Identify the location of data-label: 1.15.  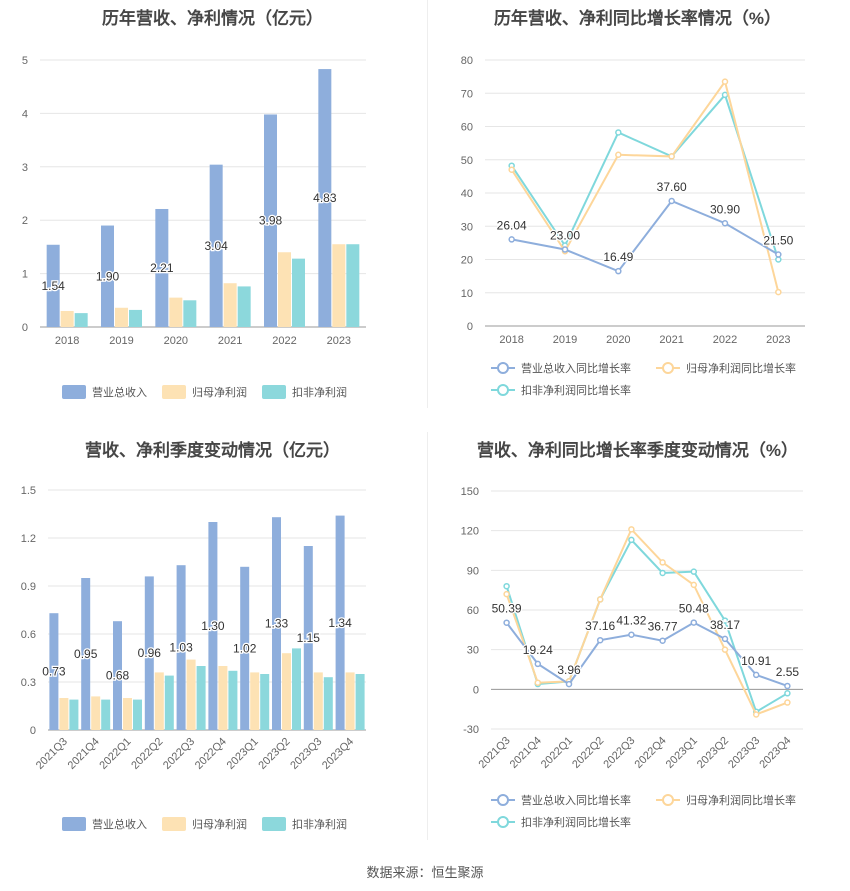
(309, 638).